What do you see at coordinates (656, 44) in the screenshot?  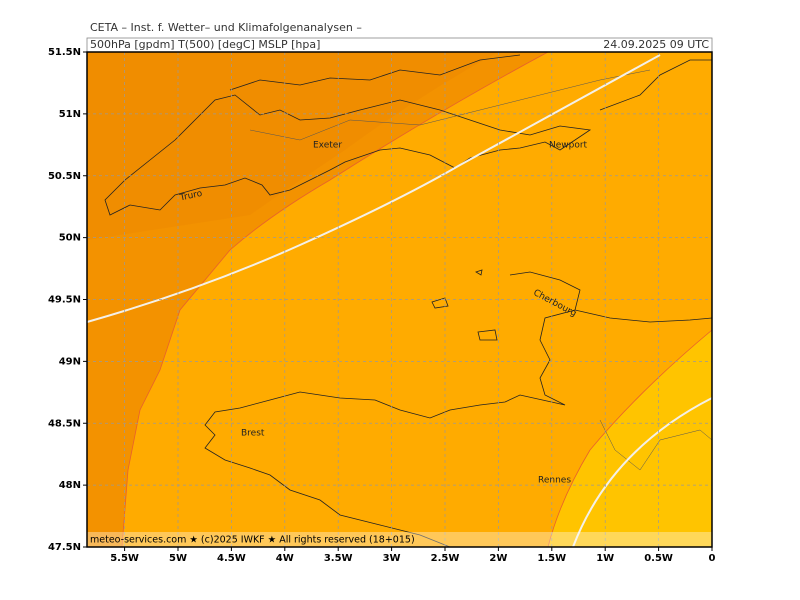 I see `header-time: 24.09.2025 09 UTC` at bounding box center [656, 44].